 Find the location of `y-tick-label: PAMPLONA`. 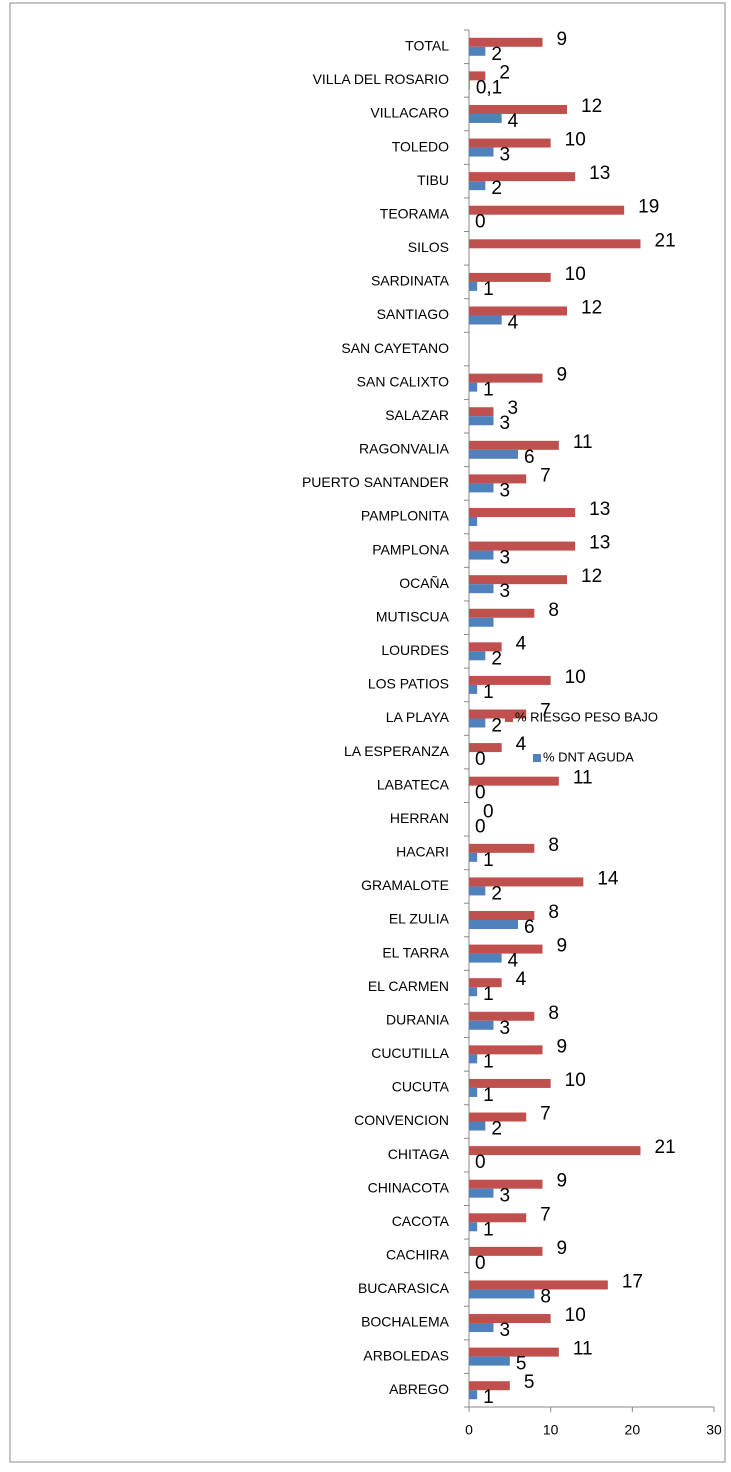

y-tick-label: PAMPLONA is located at coordinates (410, 549).